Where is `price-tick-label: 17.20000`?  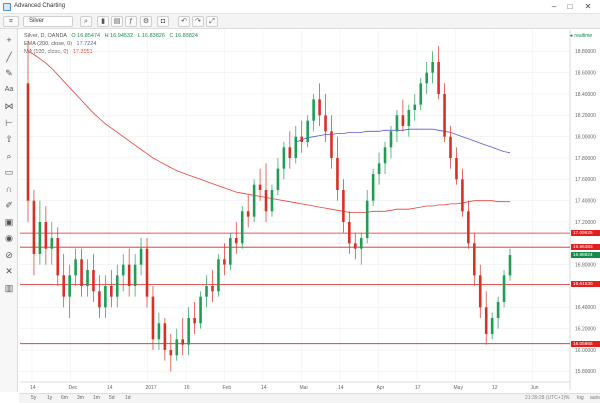 price-tick-label: 17.20000 is located at coordinates (585, 223).